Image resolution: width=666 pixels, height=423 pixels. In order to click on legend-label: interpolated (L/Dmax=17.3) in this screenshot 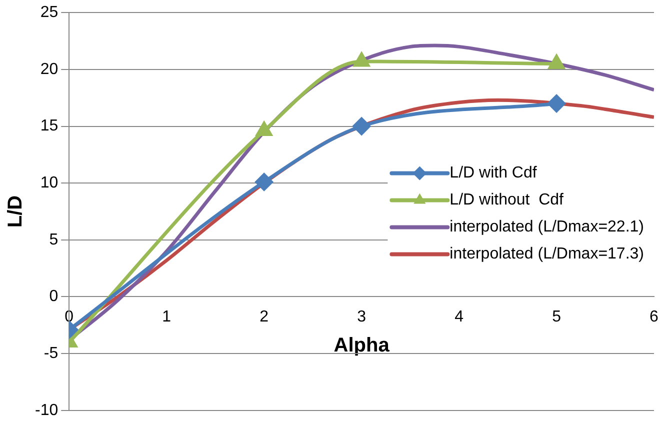, I will do `click(547, 254)`.